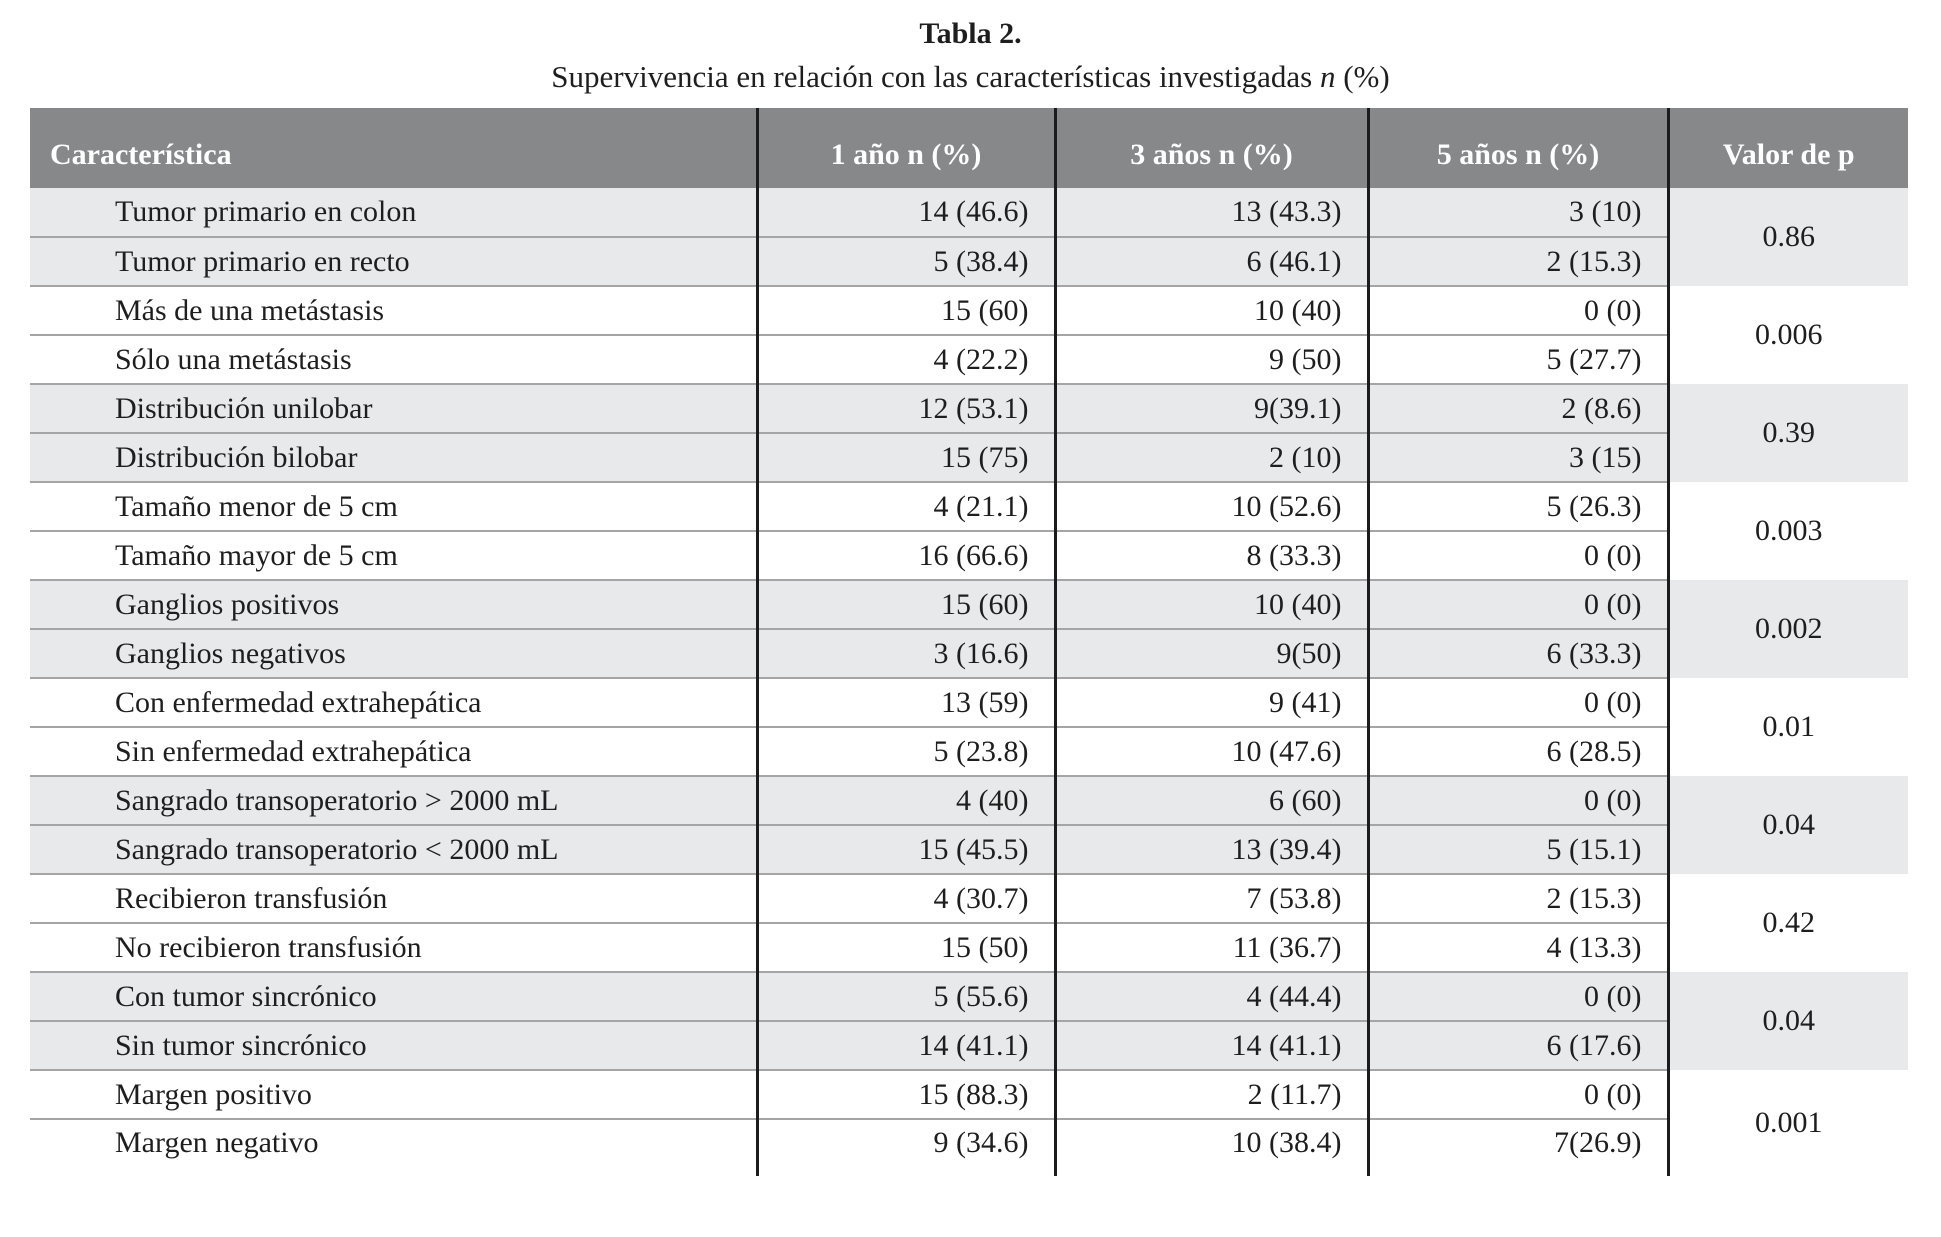 The width and height of the screenshot is (1941, 1237). I want to click on cell-1yr: 15 (45.5), so click(907, 850).